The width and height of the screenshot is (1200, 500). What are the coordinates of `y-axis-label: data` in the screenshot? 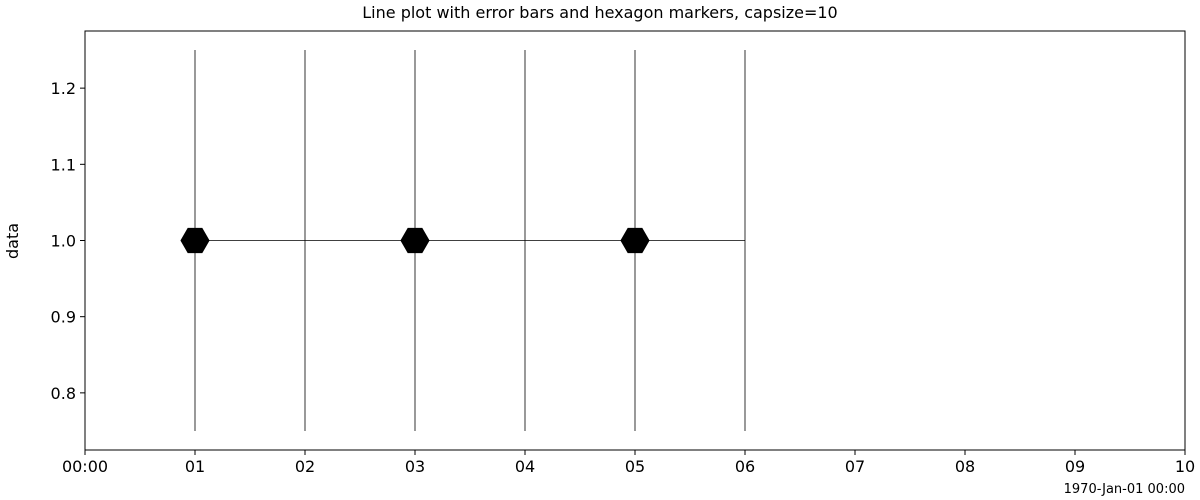 It's located at (12, 241).